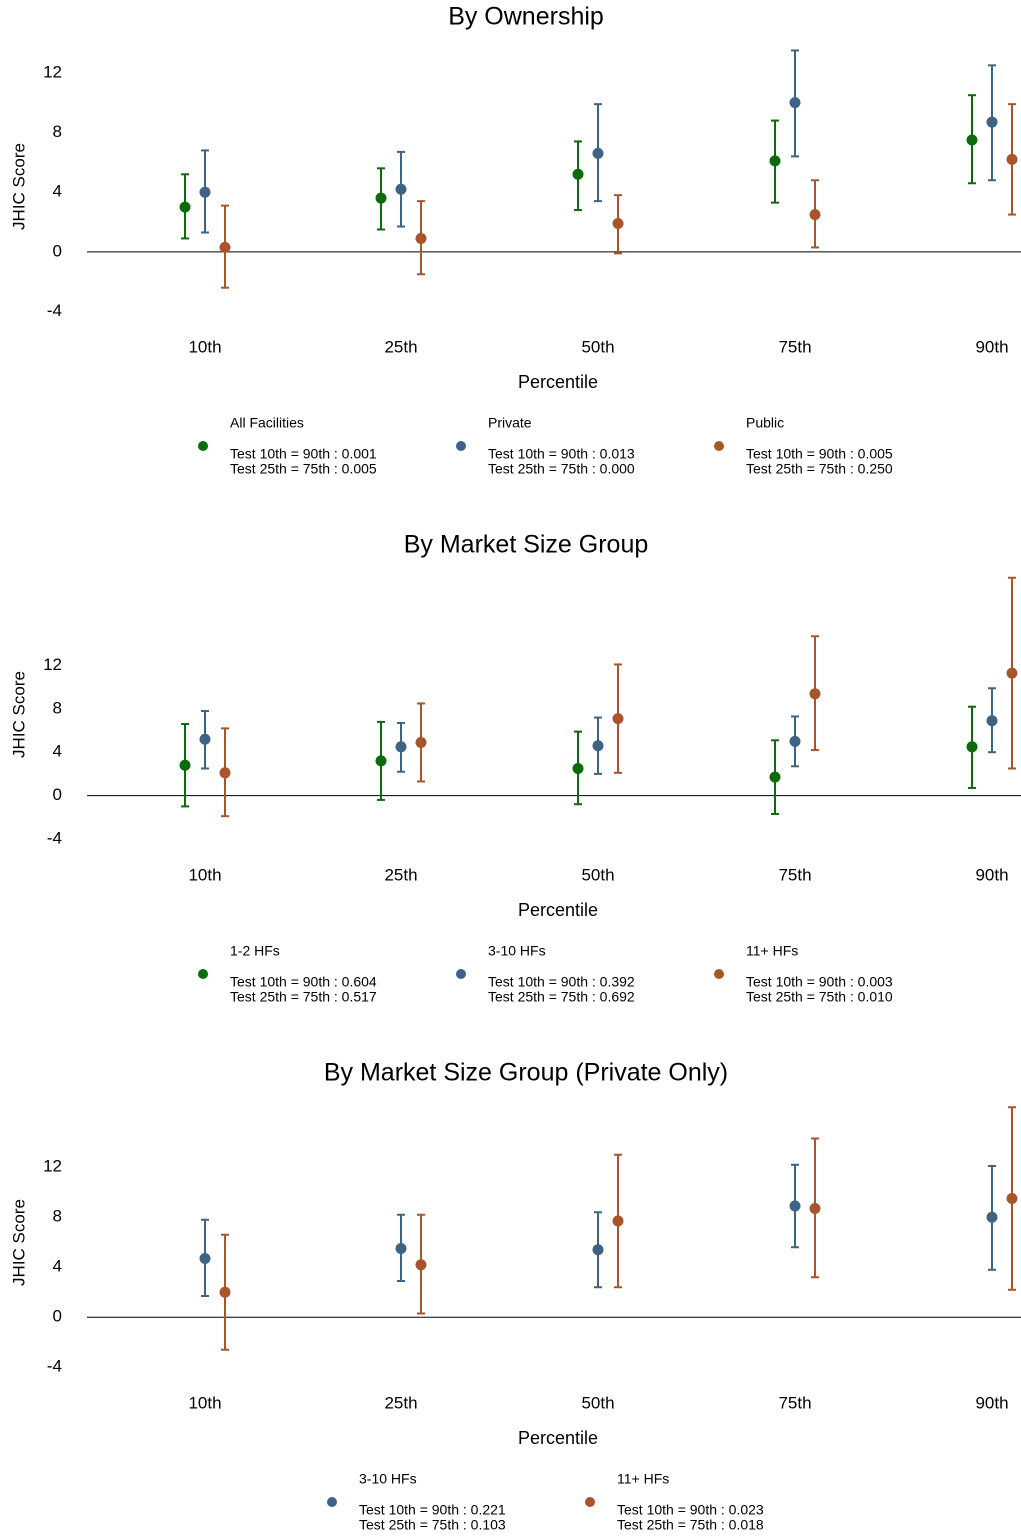  I want to click on legend-note: Test 10th = 90th : 0.392, so click(561, 982).